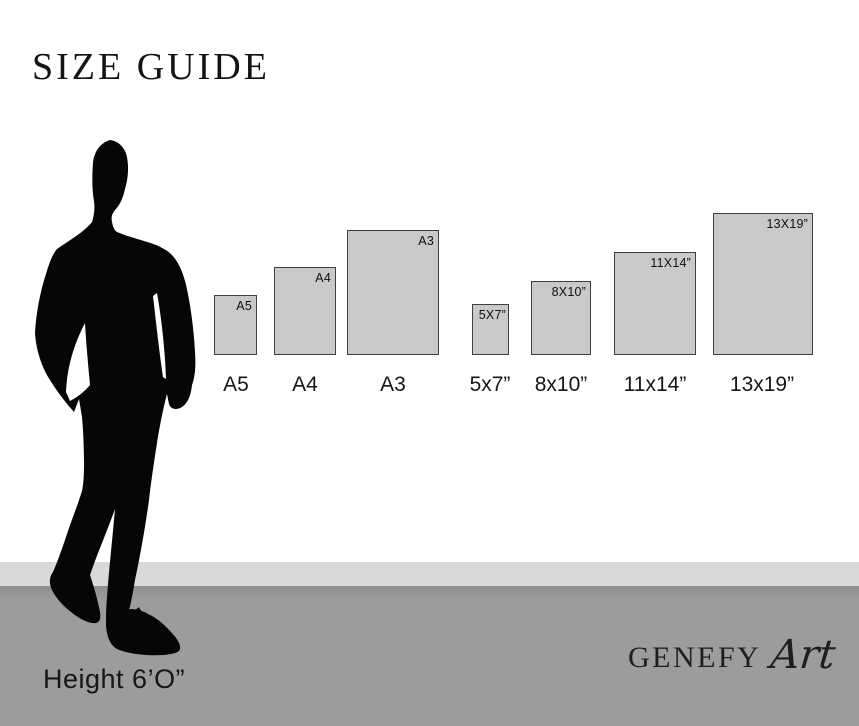  I want to click on page-title: SIZE GUIDE, so click(151, 67).